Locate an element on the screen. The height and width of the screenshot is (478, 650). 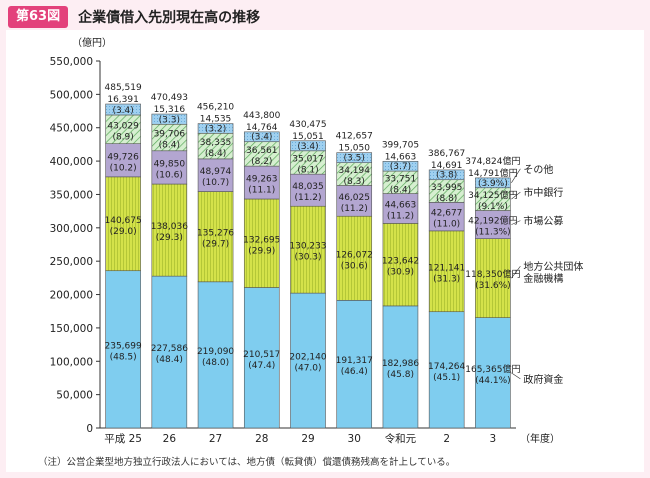
bar-value-label: 202,140 is located at coordinates (307, 358).